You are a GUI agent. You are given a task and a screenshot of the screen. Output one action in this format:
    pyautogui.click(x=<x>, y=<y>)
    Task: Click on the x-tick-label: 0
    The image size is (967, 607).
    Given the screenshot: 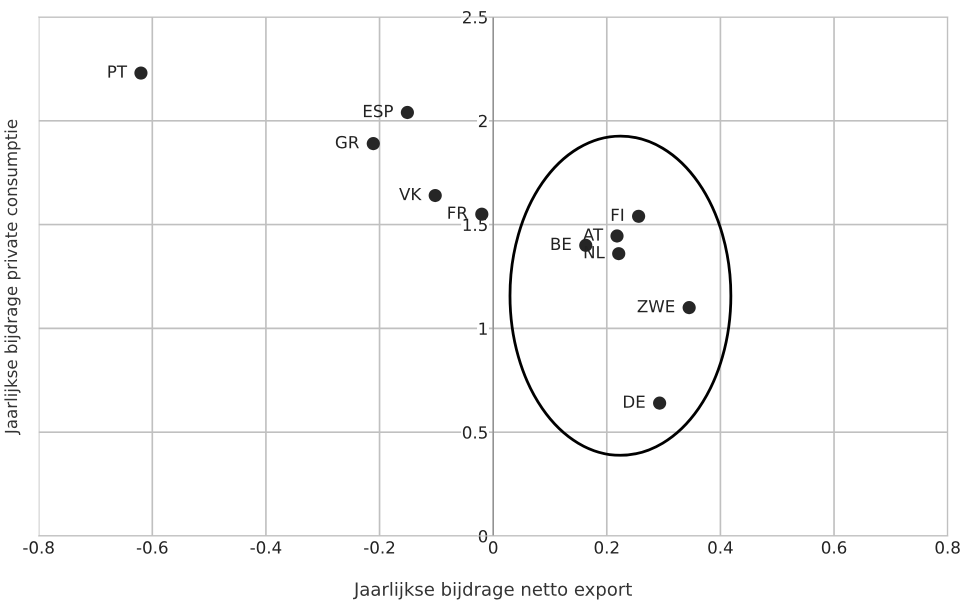 What is the action you would take?
    pyautogui.click(x=493, y=547)
    